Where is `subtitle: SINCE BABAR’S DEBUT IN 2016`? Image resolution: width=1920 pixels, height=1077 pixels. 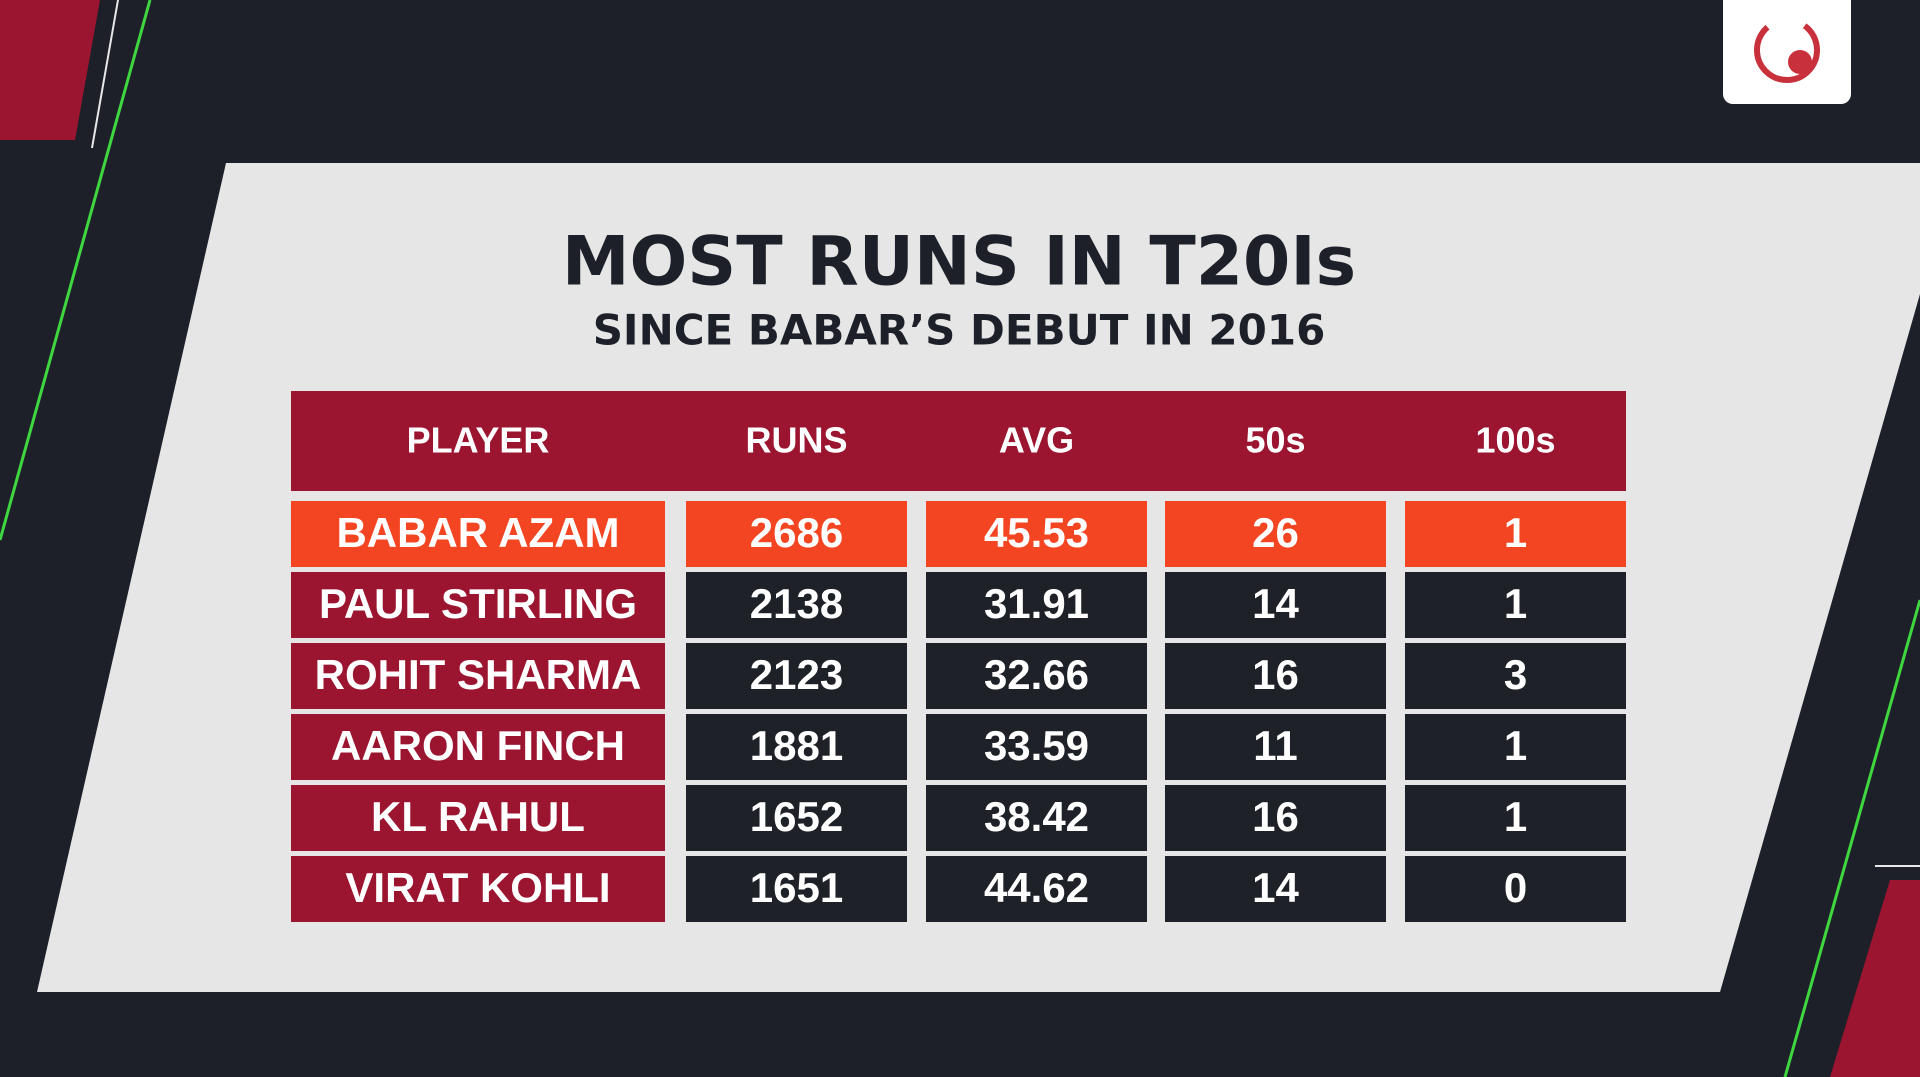
subtitle: SINCE BABAR’S DEBUT IN 2016 is located at coordinates (959, 330).